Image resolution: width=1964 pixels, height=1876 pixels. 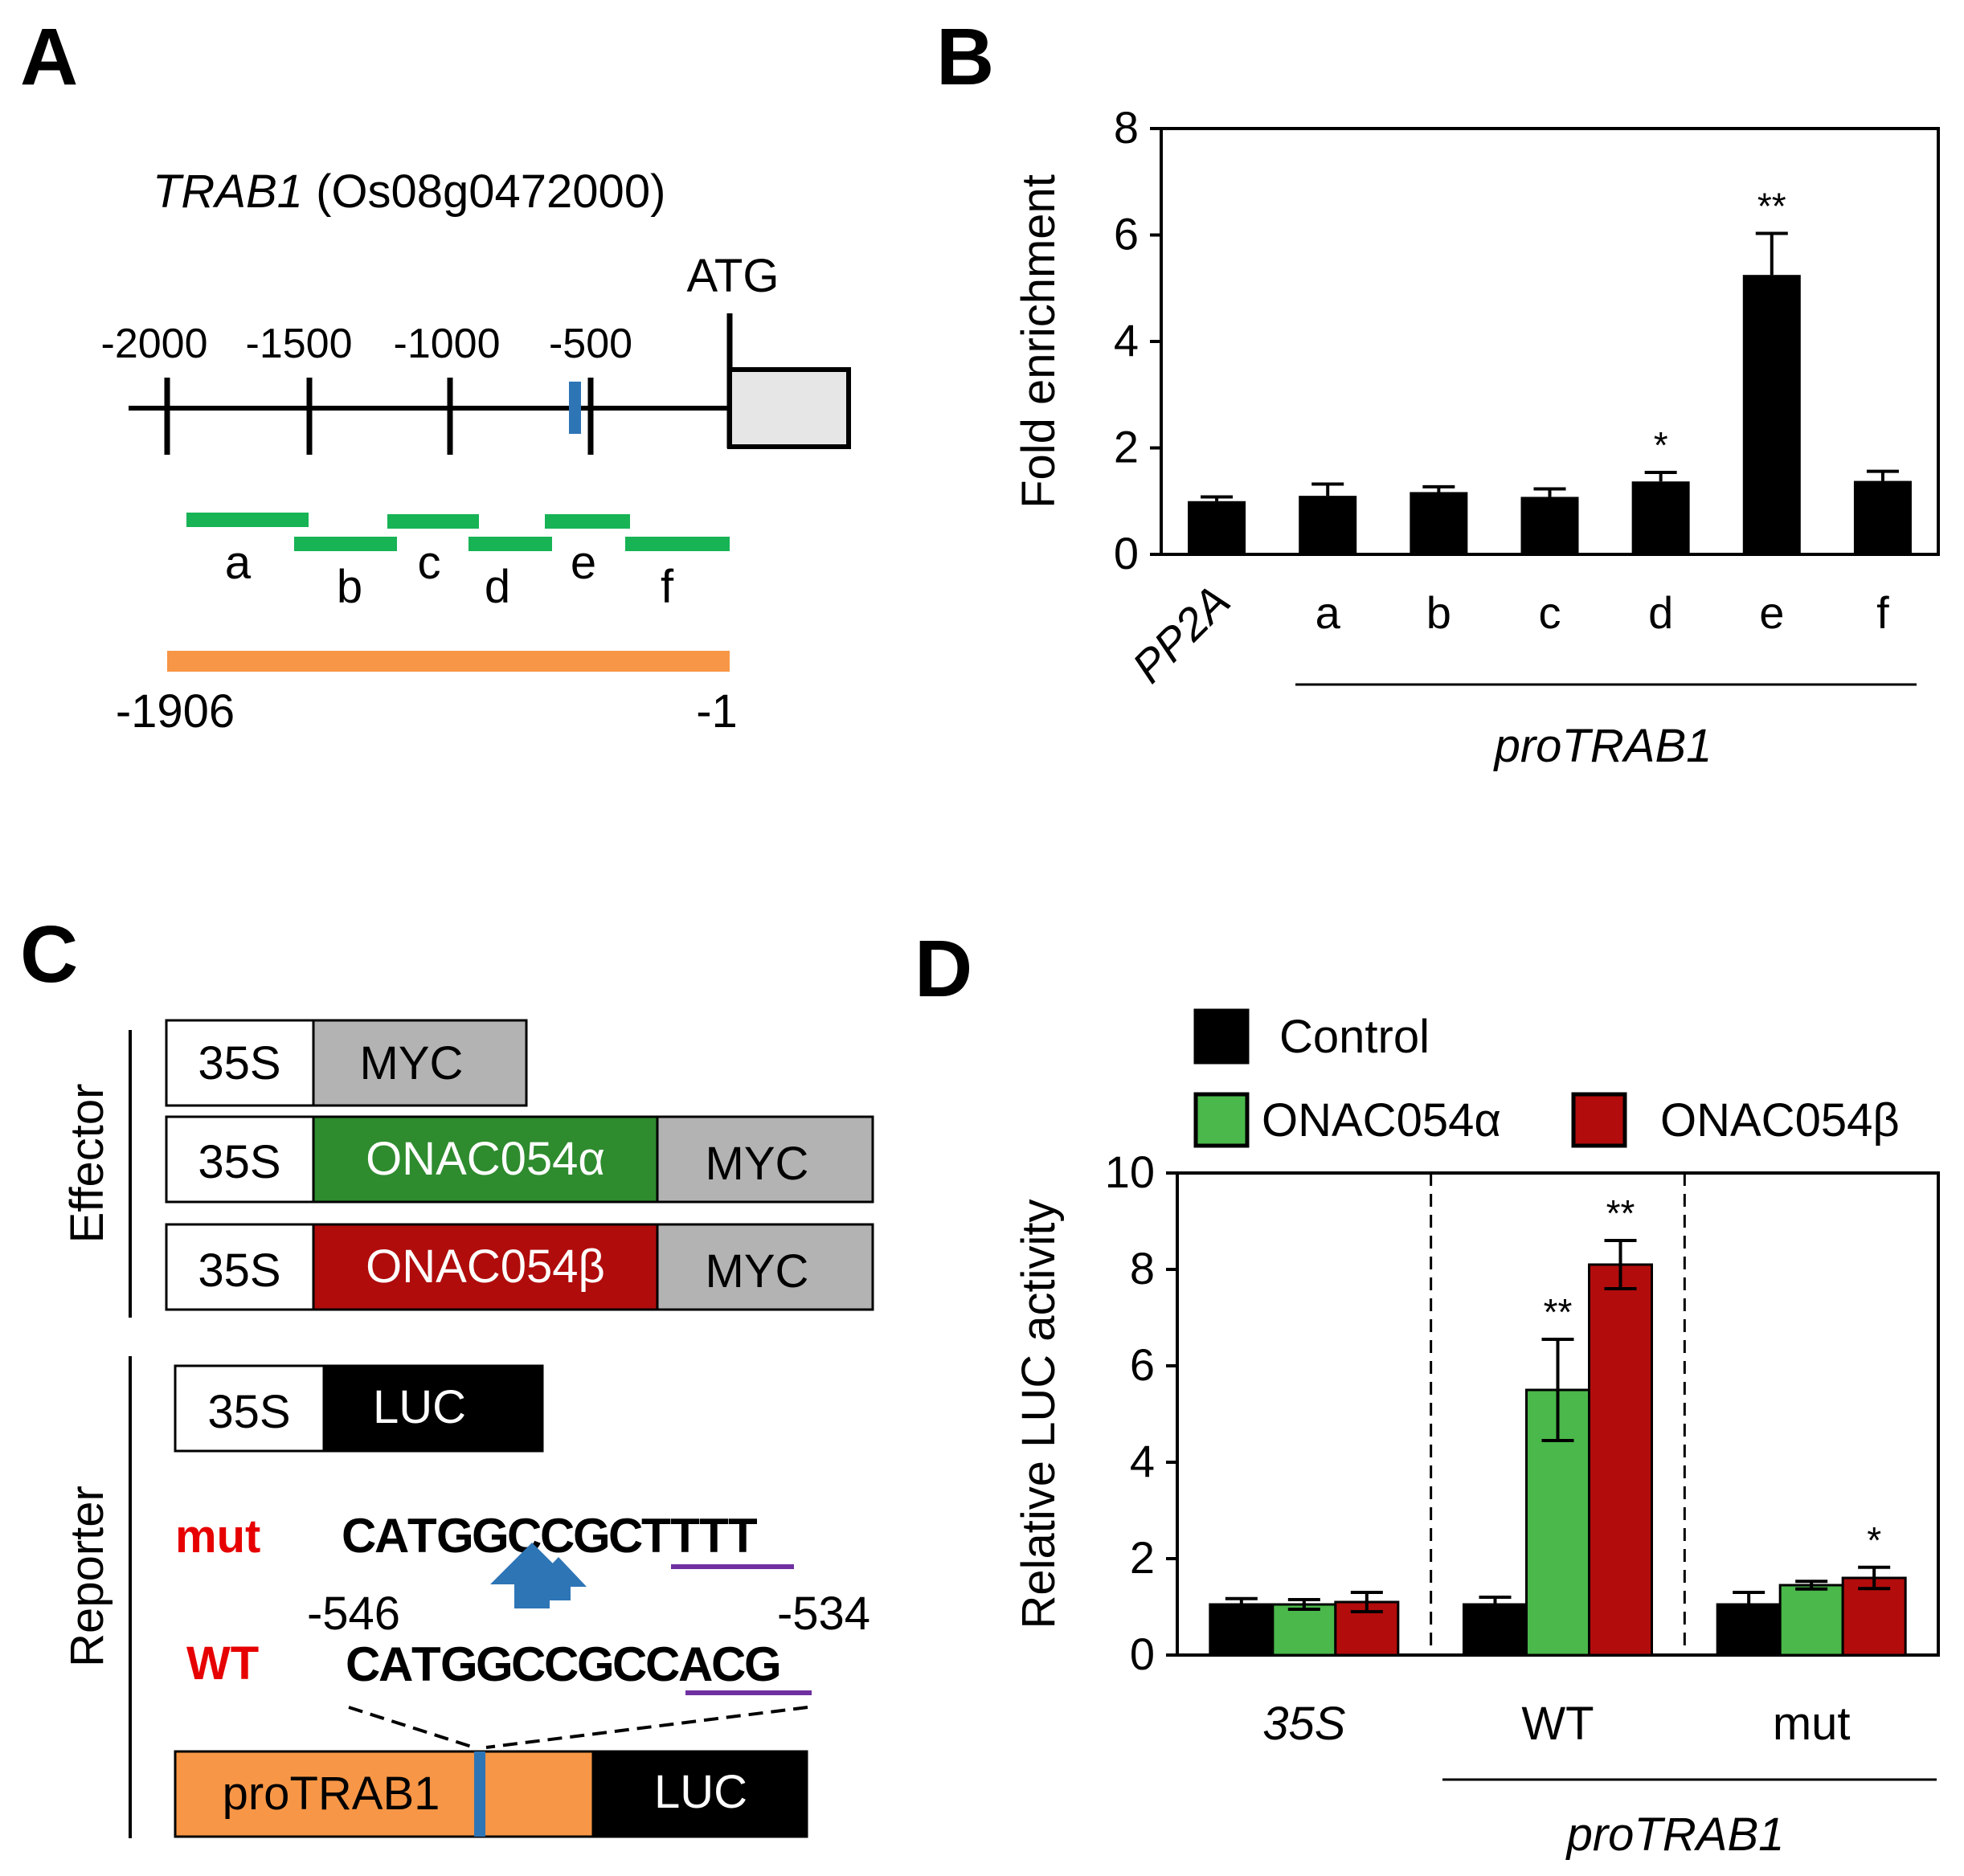 What do you see at coordinates (532, 1575) in the screenshot?
I see `mutation-arrow-icon` at bounding box center [532, 1575].